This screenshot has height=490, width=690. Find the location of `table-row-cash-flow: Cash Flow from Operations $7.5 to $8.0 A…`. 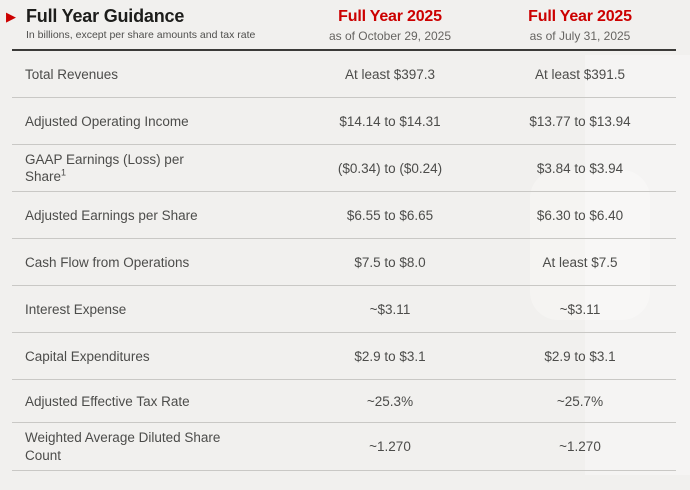

table-row-cash-flow: Cash Flow from Operations $7.5 to $8.0 A… is located at coordinates (344, 263).